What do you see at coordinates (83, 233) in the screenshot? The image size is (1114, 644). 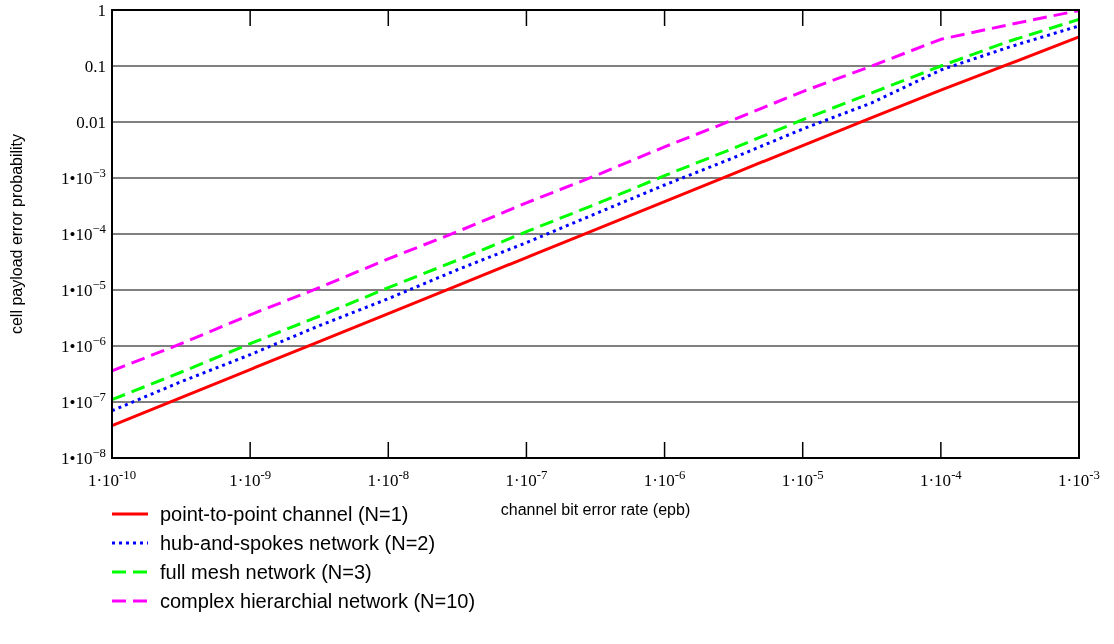 I see `y-tick-label: 1•10$^{−4}$` at bounding box center [83, 233].